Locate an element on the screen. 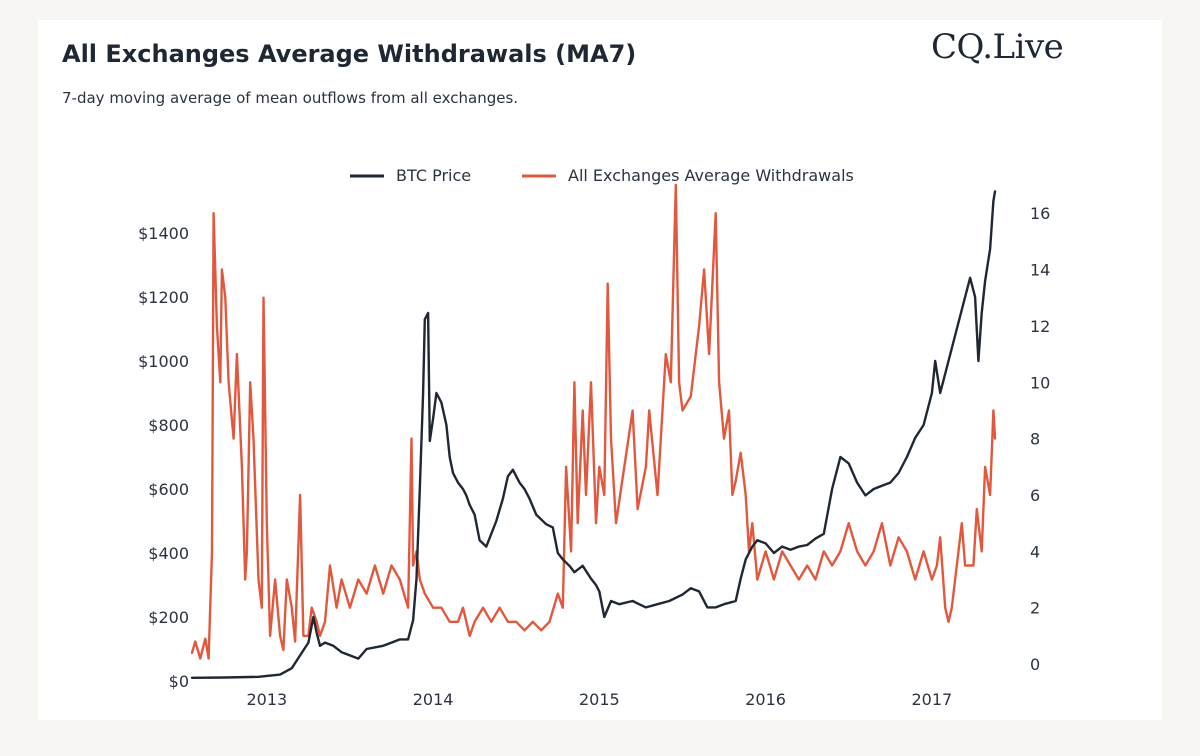 The height and width of the screenshot is (756, 1200). cq-live-logo: CQ.Live is located at coordinates (997, 47).